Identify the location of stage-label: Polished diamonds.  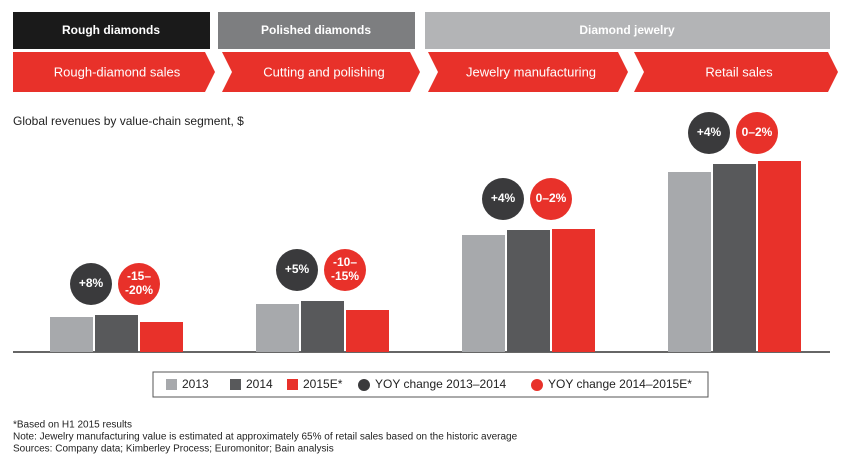
(316, 30).